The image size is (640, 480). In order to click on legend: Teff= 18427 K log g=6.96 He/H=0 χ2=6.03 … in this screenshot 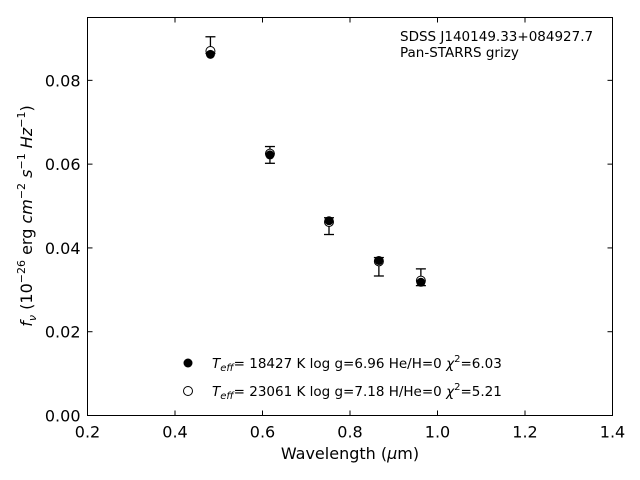, I will do `click(342, 378)`.